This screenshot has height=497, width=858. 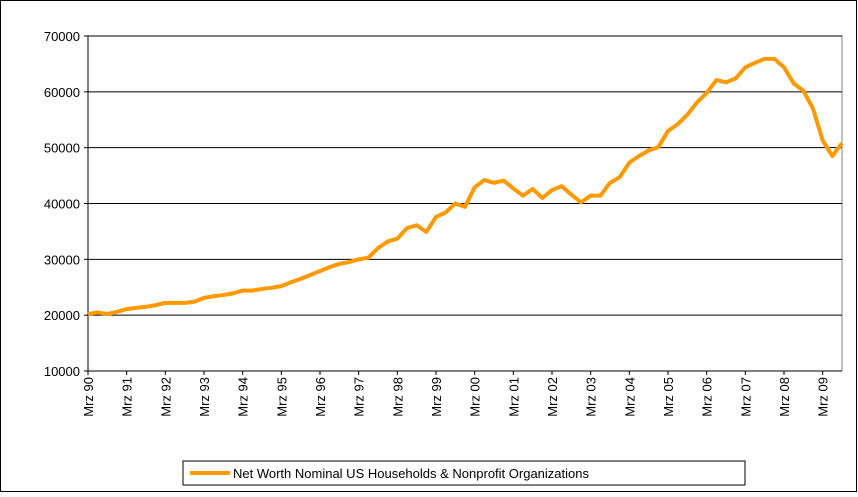 What do you see at coordinates (62, 204) in the screenshot?
I see `y-tick-label: 40000` at bounding box center [62, 204].